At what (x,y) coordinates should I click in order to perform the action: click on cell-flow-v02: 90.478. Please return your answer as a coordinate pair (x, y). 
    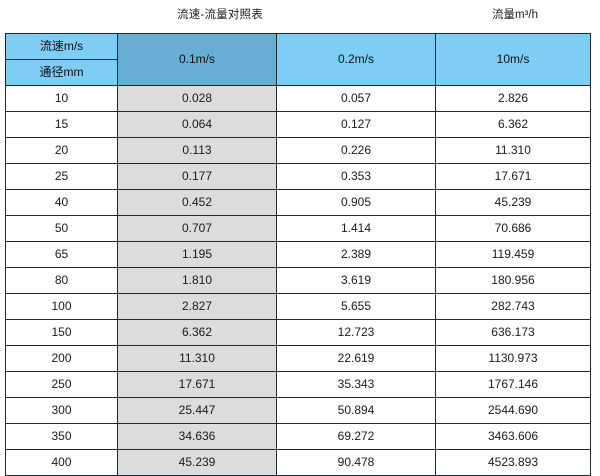
    Looking at the image, I should click on (356, 462).